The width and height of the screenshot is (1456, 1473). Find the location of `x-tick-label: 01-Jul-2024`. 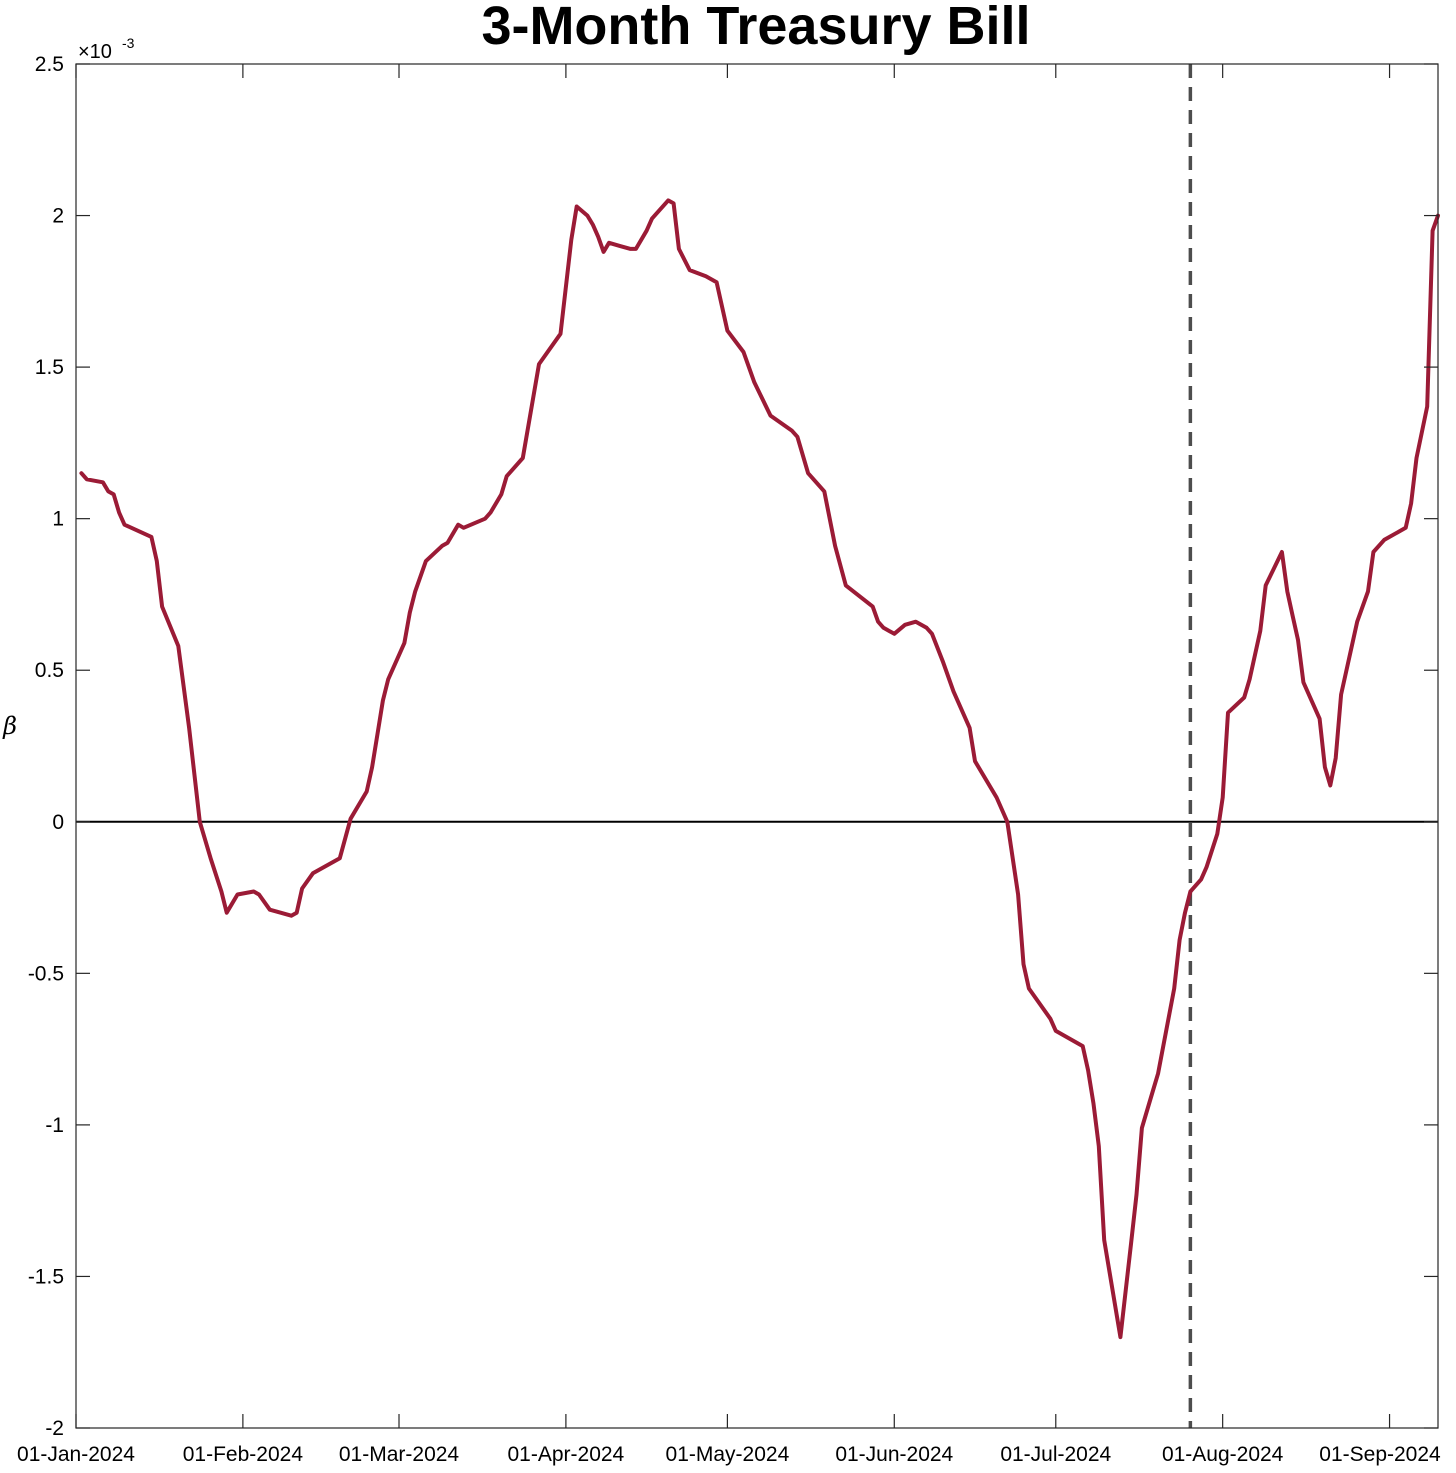

x-tick-label: 01-Jul-2024 is located at coordinates (1055, 1454).